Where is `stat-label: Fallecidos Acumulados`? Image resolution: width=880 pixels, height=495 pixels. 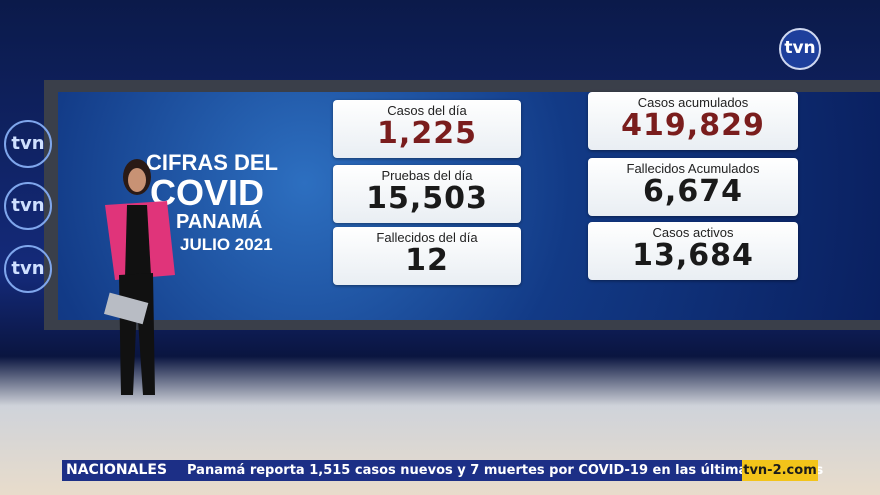
stat-label: Fallecidos Acumulados is located at coordinates (693, 168).